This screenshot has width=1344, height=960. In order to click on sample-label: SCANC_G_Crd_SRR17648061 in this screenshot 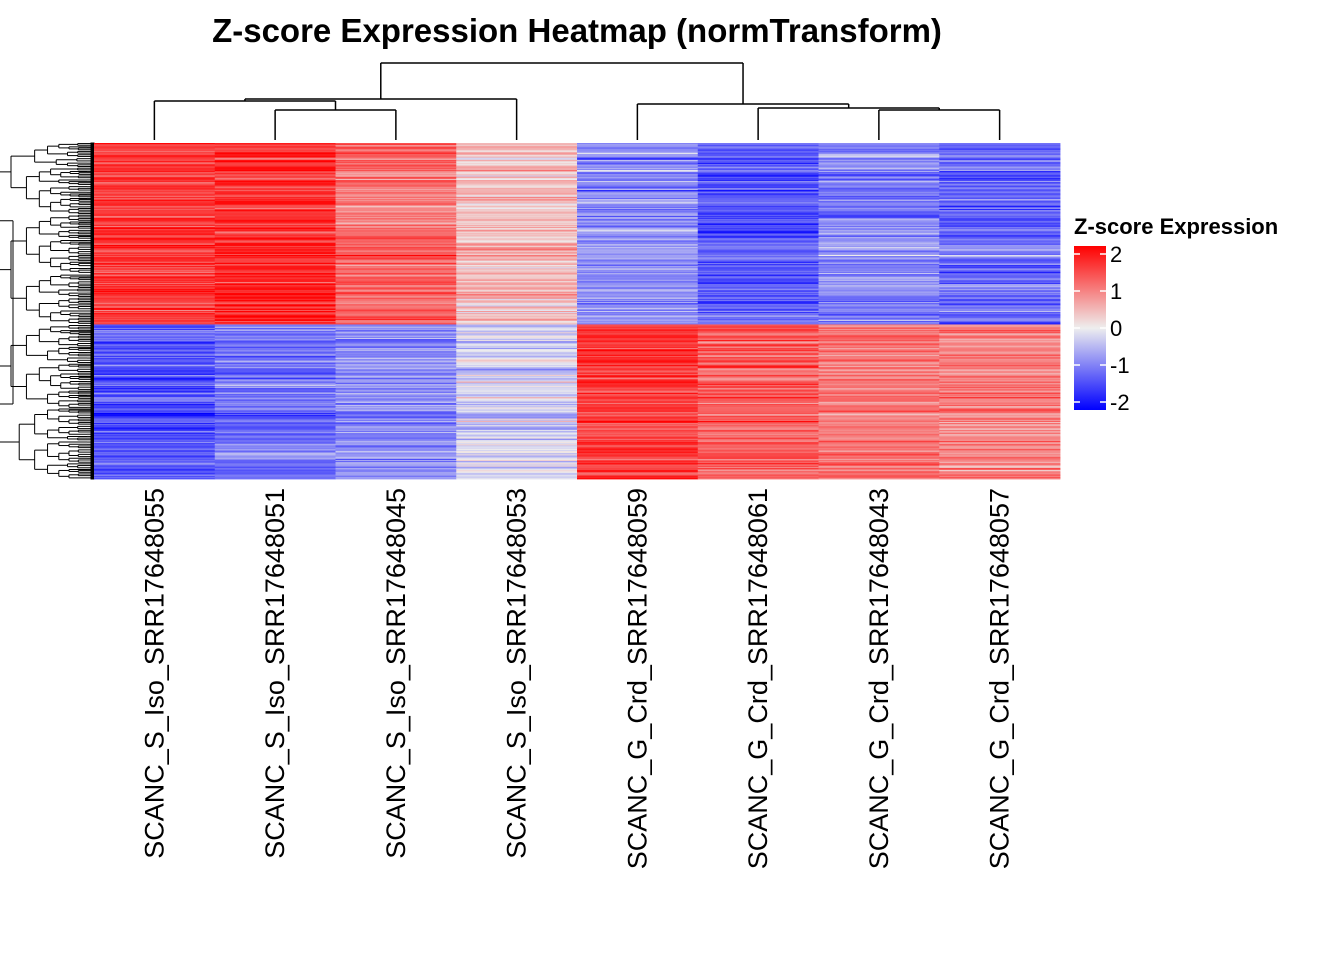, I will do `click(758, 678)`.